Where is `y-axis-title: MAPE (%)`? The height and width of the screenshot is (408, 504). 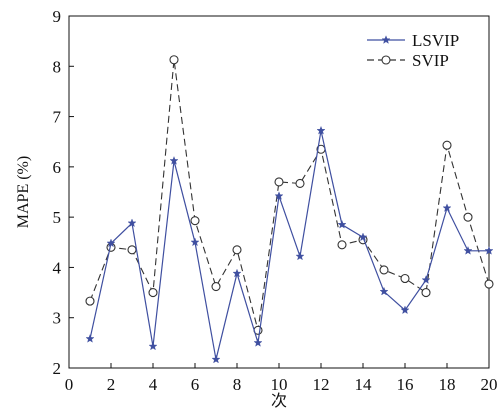
y-axis-title: MAPE (%) is located at coordinates (23, 192).